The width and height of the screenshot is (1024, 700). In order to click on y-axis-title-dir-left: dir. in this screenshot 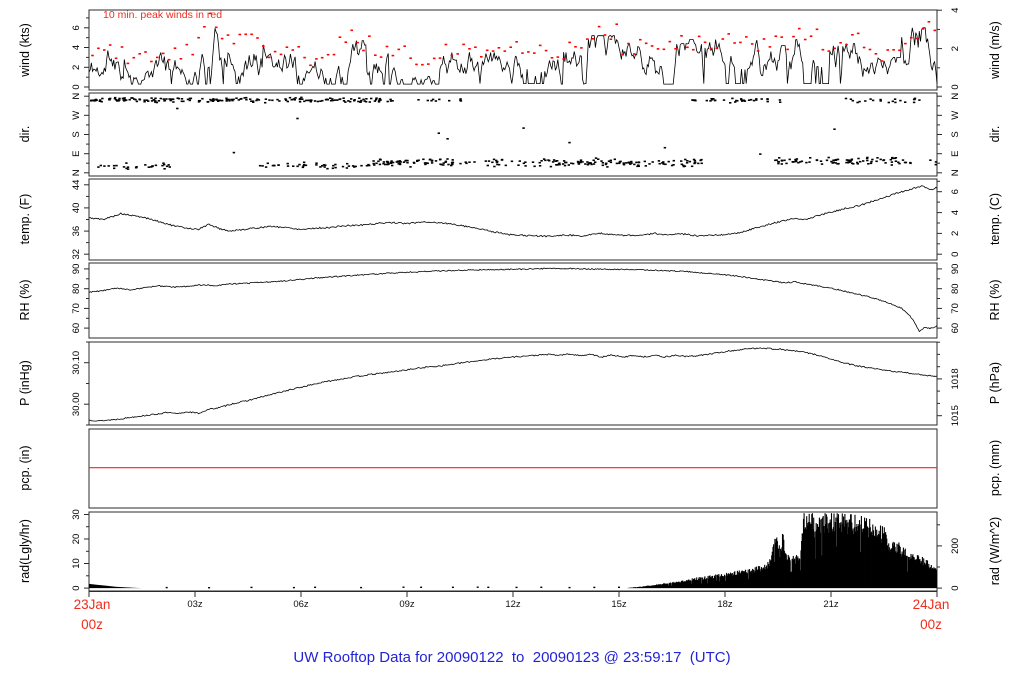, I will do `click(25, 134)`.